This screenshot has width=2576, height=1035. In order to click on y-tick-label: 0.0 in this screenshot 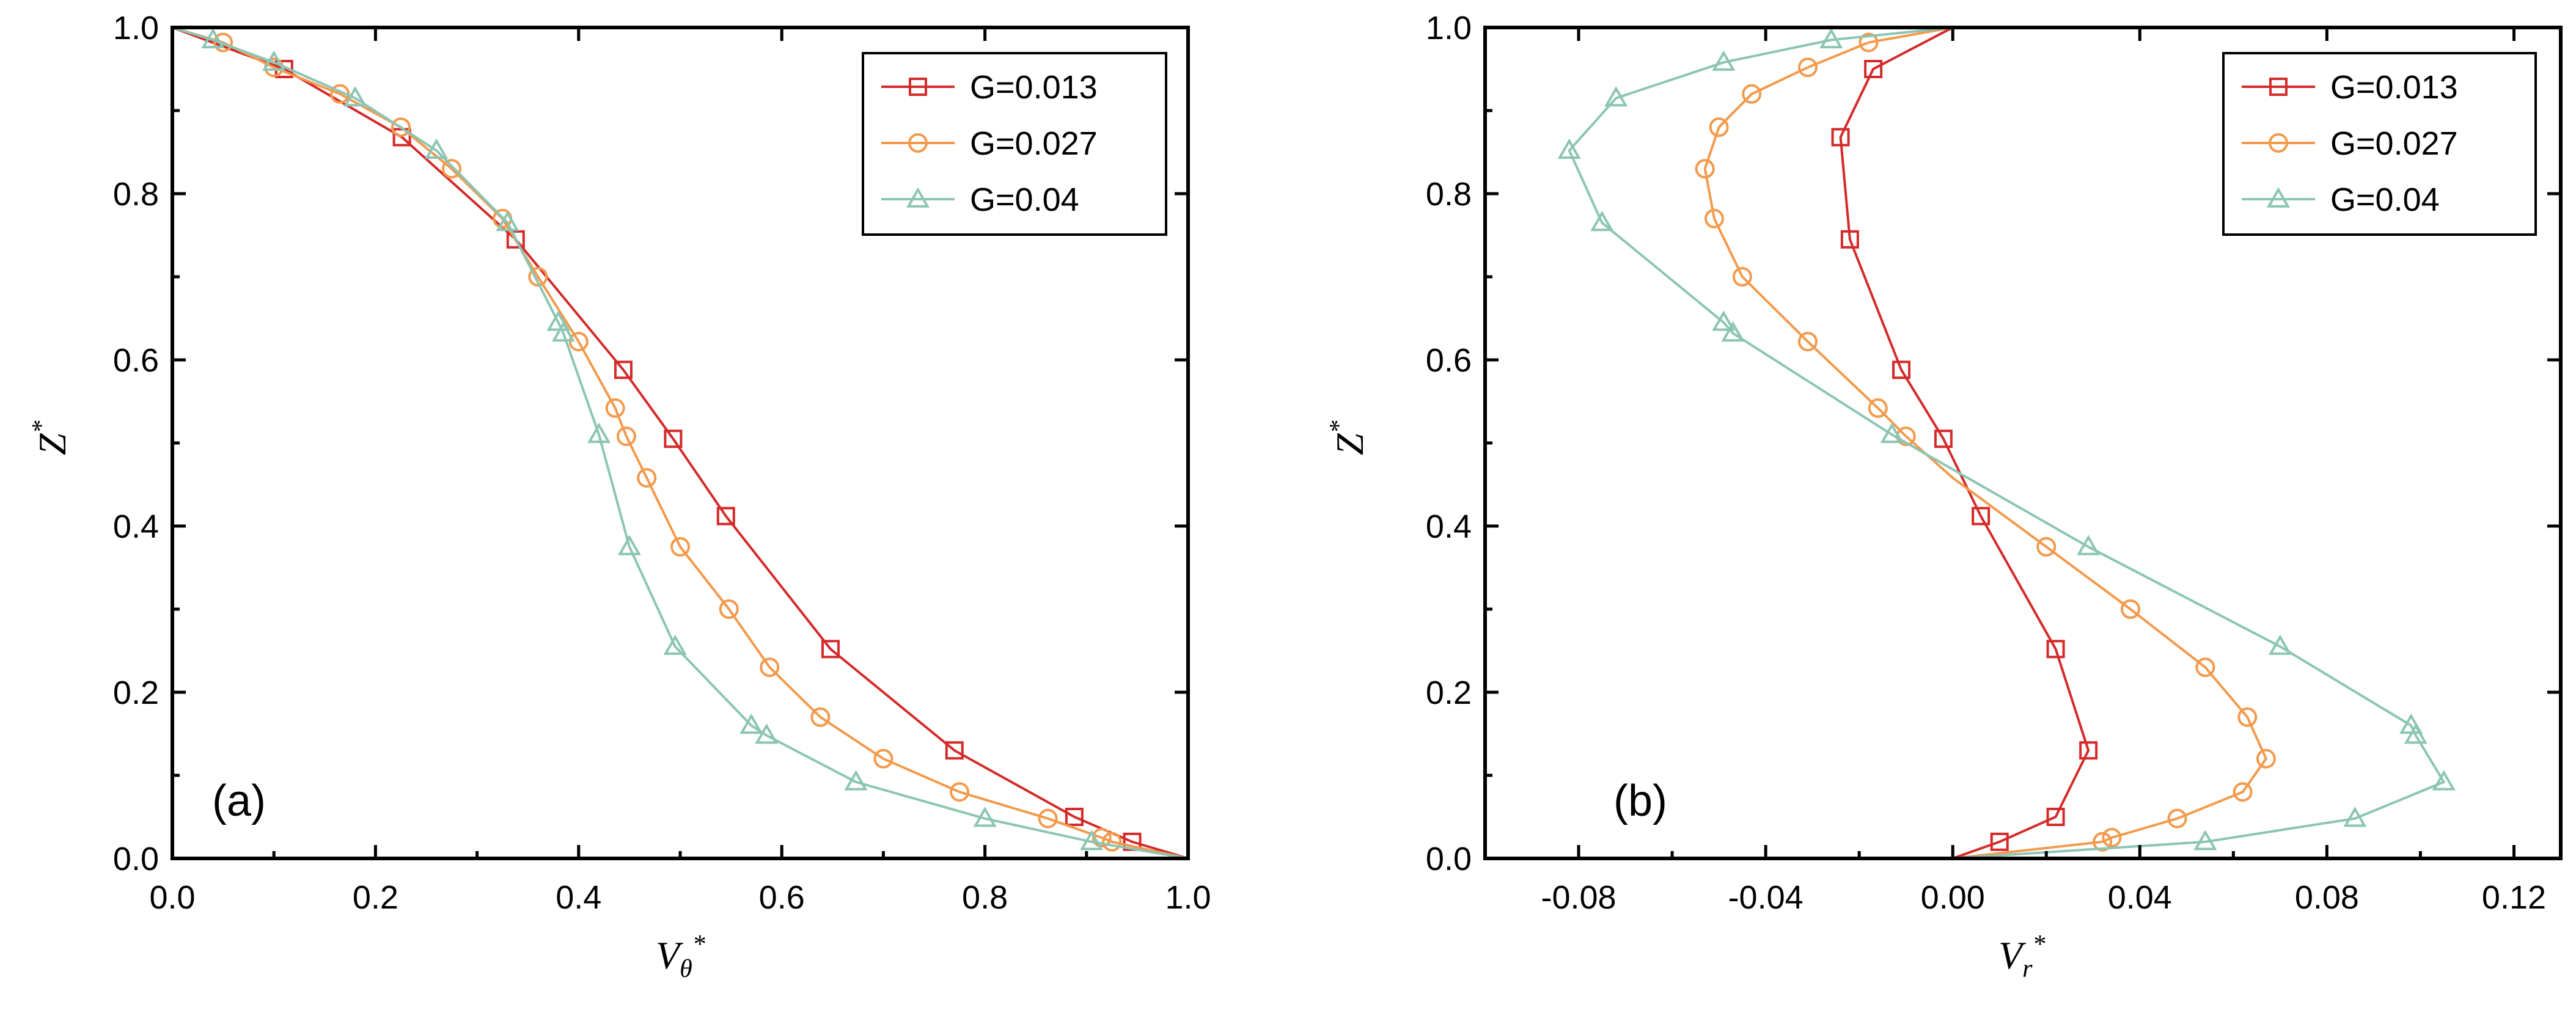, I will do `click(1449, 859)`.